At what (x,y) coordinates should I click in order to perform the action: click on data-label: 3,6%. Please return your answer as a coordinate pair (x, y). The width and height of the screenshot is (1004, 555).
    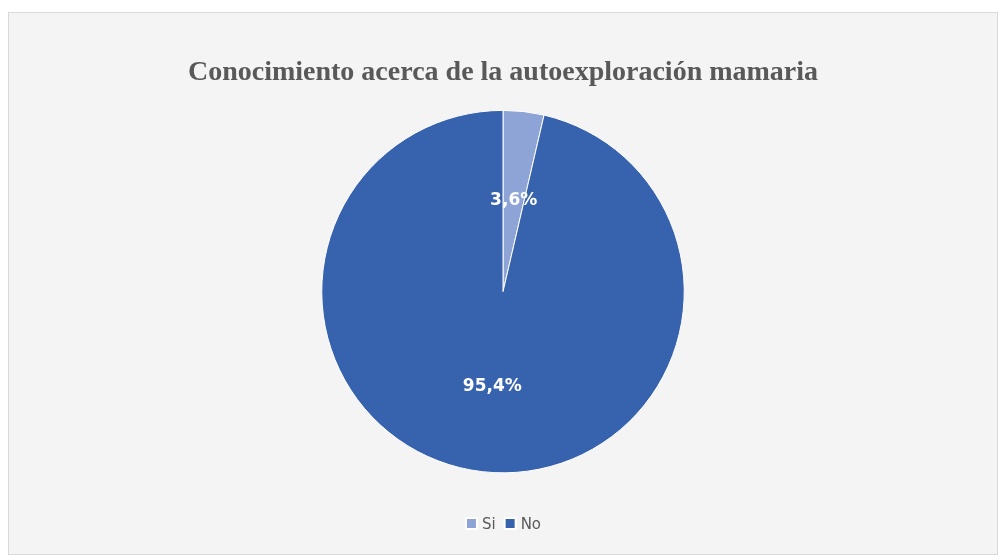
    Looking at the image, I should click on (514, 198).